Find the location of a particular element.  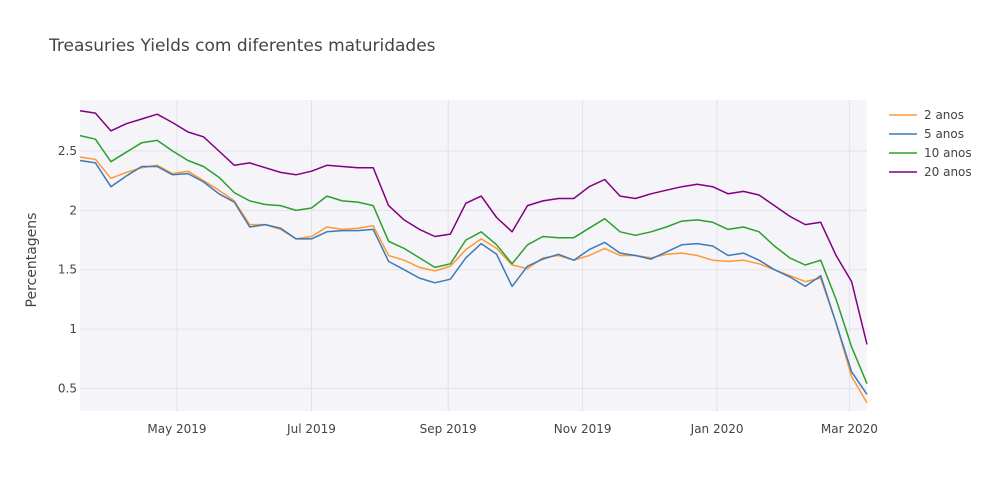

legend: 2 anos 5 anos 10 anos 20 anos is located at coordinates (930, 143).